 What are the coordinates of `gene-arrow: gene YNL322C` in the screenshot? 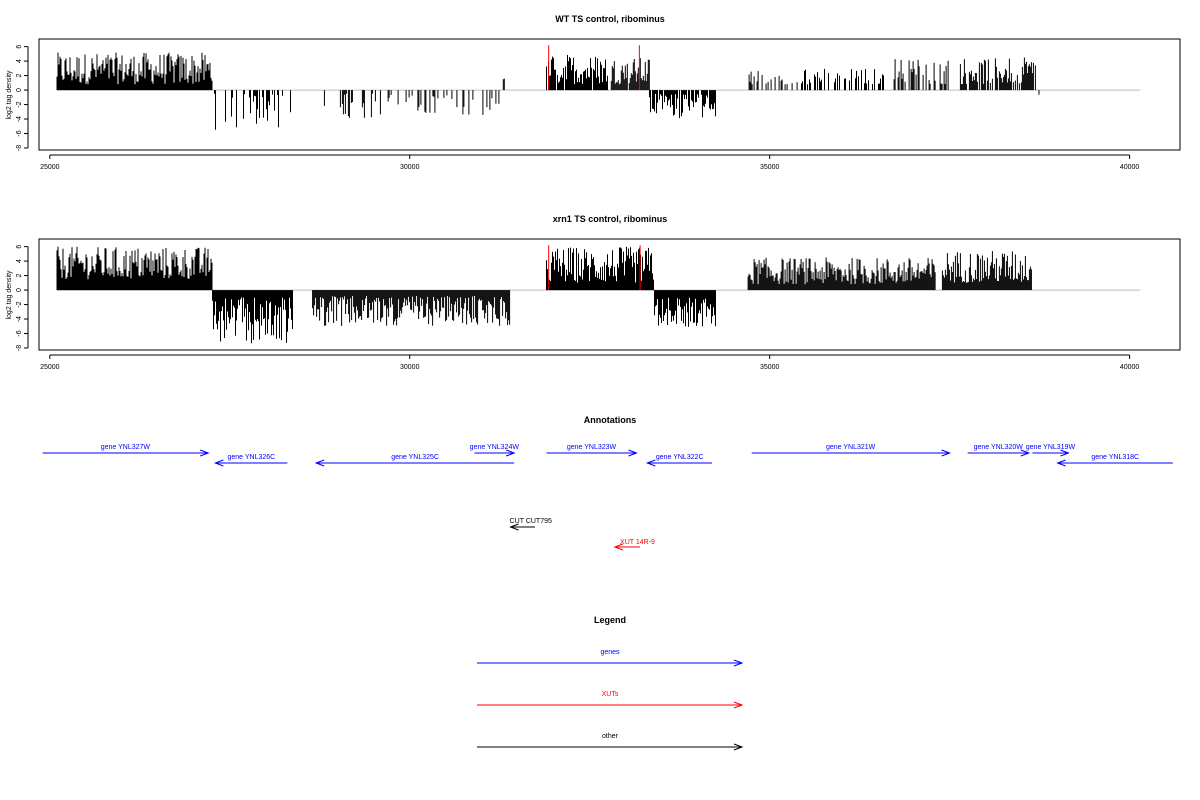 It's located at (679, 460).